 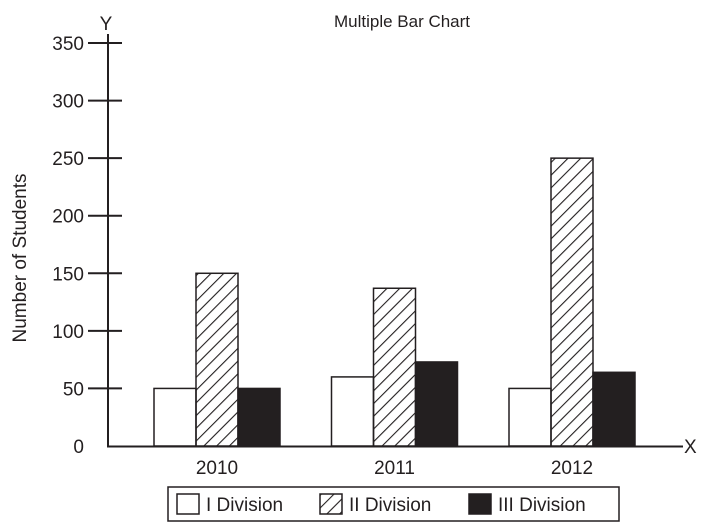 I want to click on y-tick-label: 350, so click(x=68, y=44).